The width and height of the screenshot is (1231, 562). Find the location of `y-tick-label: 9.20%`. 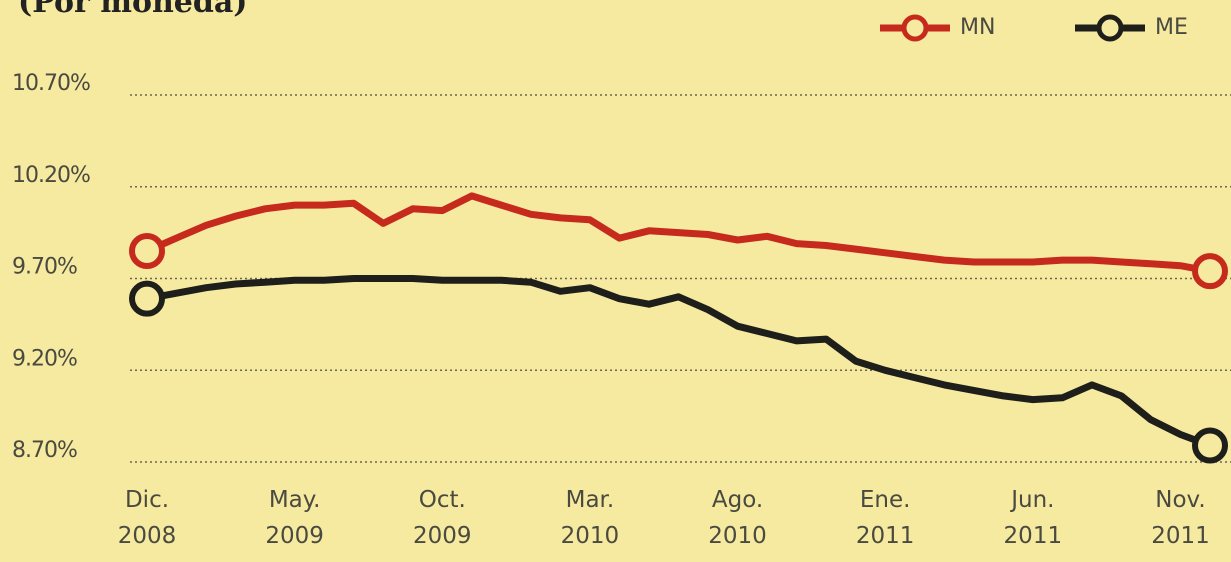

y-tick-label: 9.20% is located at coordinates (44, 358).